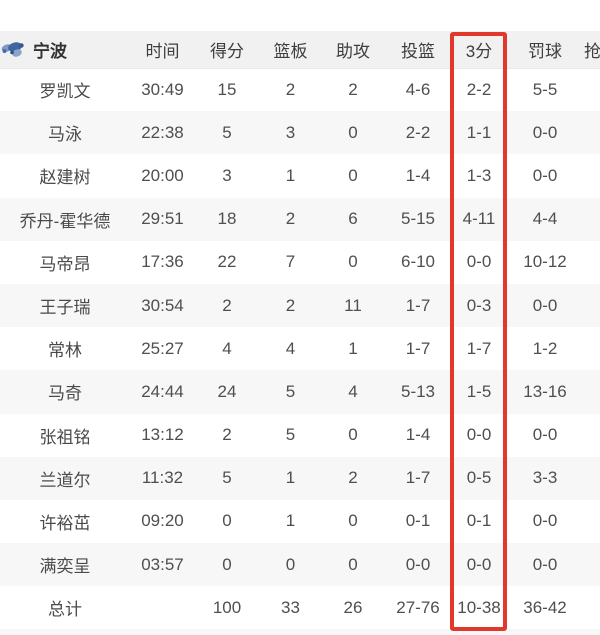 The image size is (600, 635). Describe the element at coordinates (65, 610) in the screenshot. I see `total-label: 总计` at that location.